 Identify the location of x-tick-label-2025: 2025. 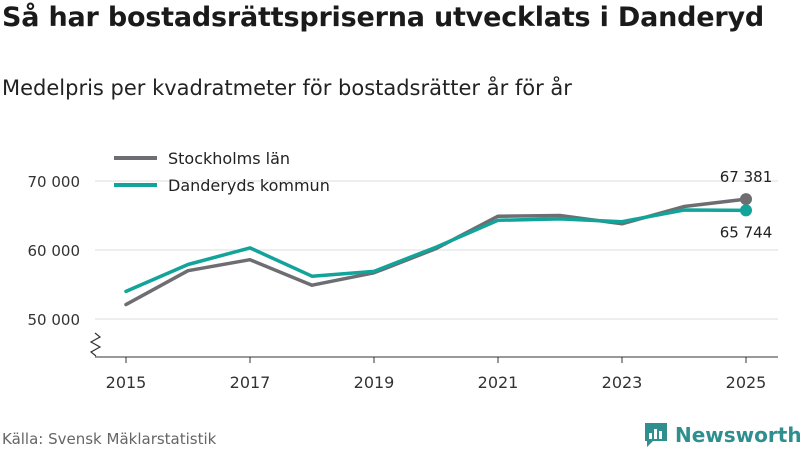
(746, 382).